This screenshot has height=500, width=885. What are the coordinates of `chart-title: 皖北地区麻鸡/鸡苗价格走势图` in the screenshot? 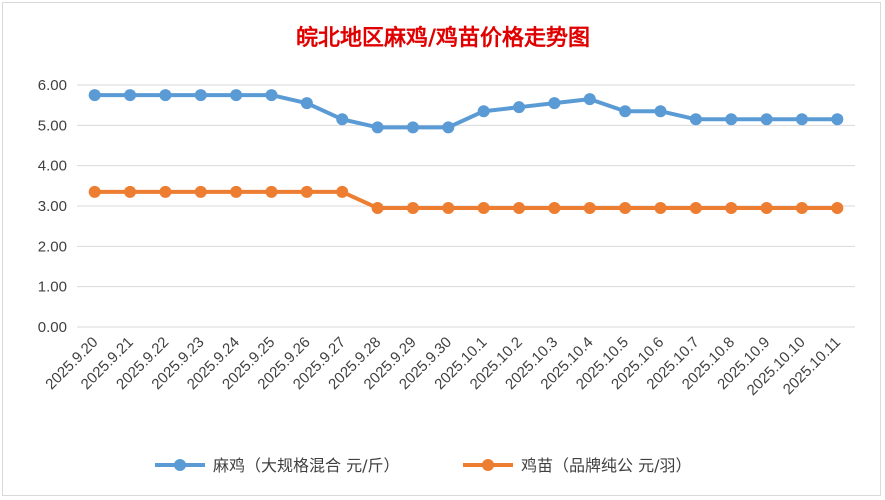 It's located at (443, 38).